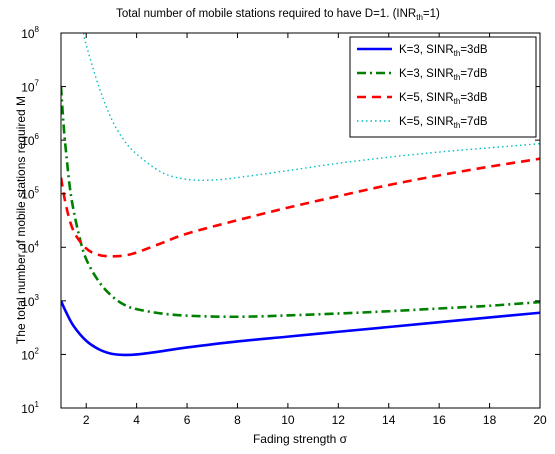 The image size is (555, 454). I want to click on x-axis-label: Fading strength σ, so click(300, 439).